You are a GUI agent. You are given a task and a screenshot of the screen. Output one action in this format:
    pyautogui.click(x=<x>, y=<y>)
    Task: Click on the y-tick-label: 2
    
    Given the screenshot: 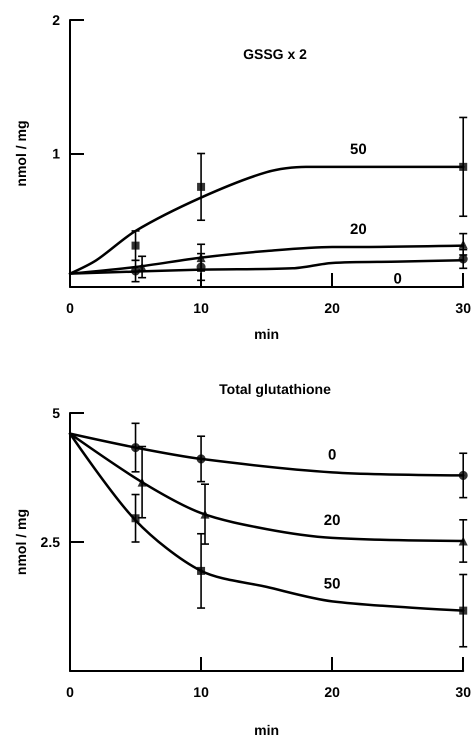 What is the action you would take?
    pyautogui.click(x=56, y=20)
    